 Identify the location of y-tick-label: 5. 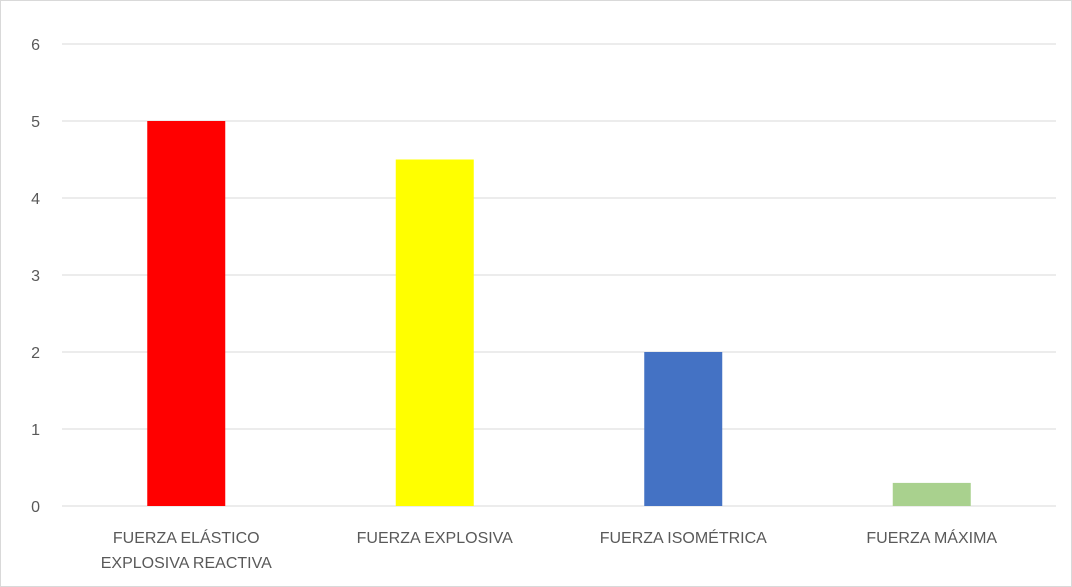
(35, 122).